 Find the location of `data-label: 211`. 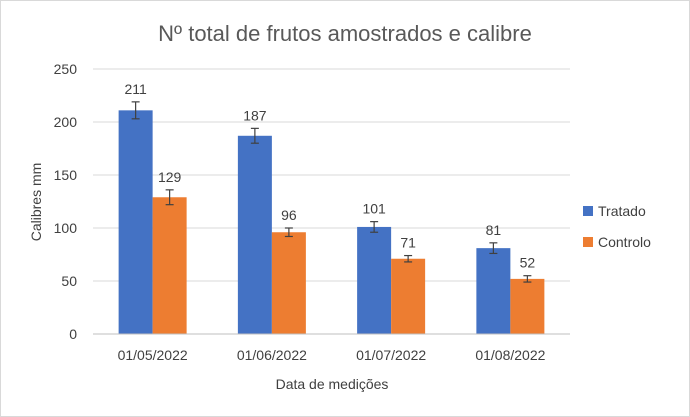

data-label: 211 is located at coordinates (135, 89).